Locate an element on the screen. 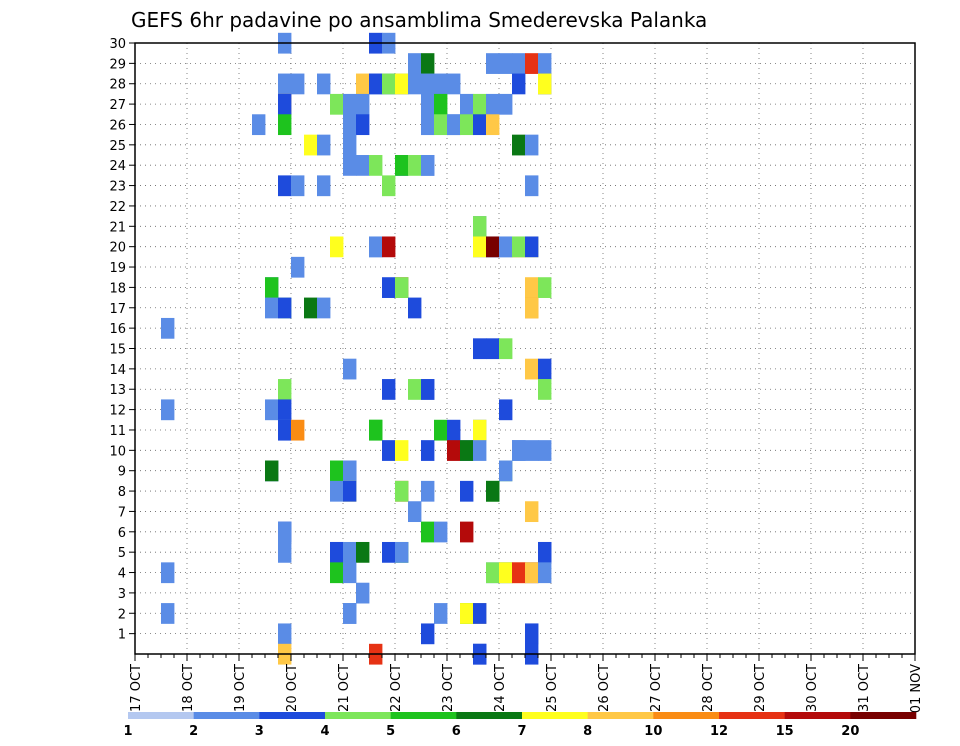 The width and height of the screenshot is (960, 746). y-tick-label: 20 is located at coordinates (117, 248).